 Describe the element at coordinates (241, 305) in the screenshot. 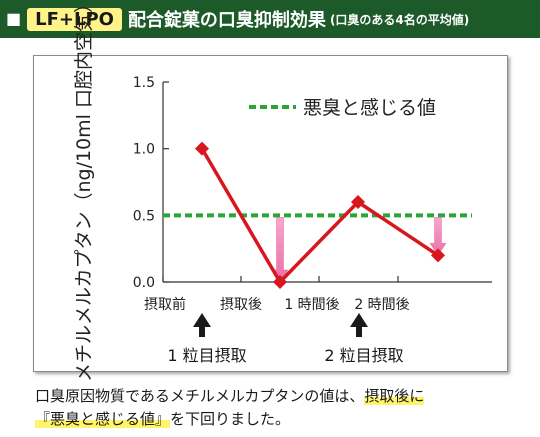

I see `x-category-label: 摂取後` at that location.